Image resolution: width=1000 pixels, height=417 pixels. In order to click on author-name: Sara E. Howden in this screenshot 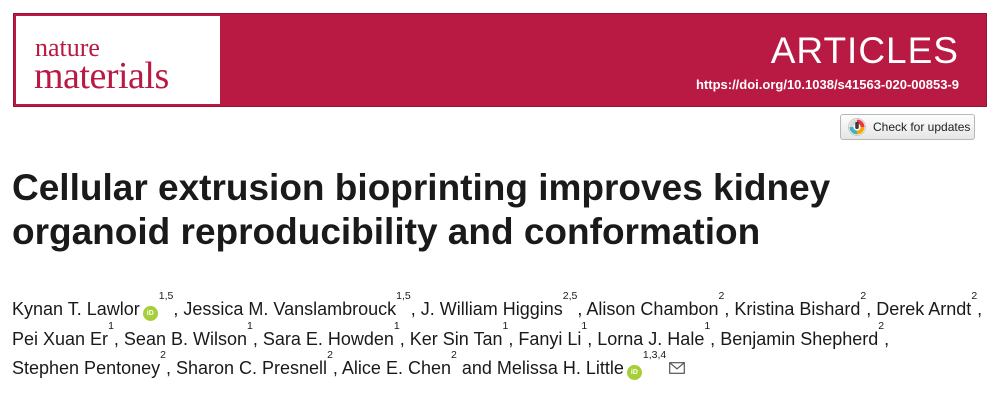, I will do `click(328, 338)`.